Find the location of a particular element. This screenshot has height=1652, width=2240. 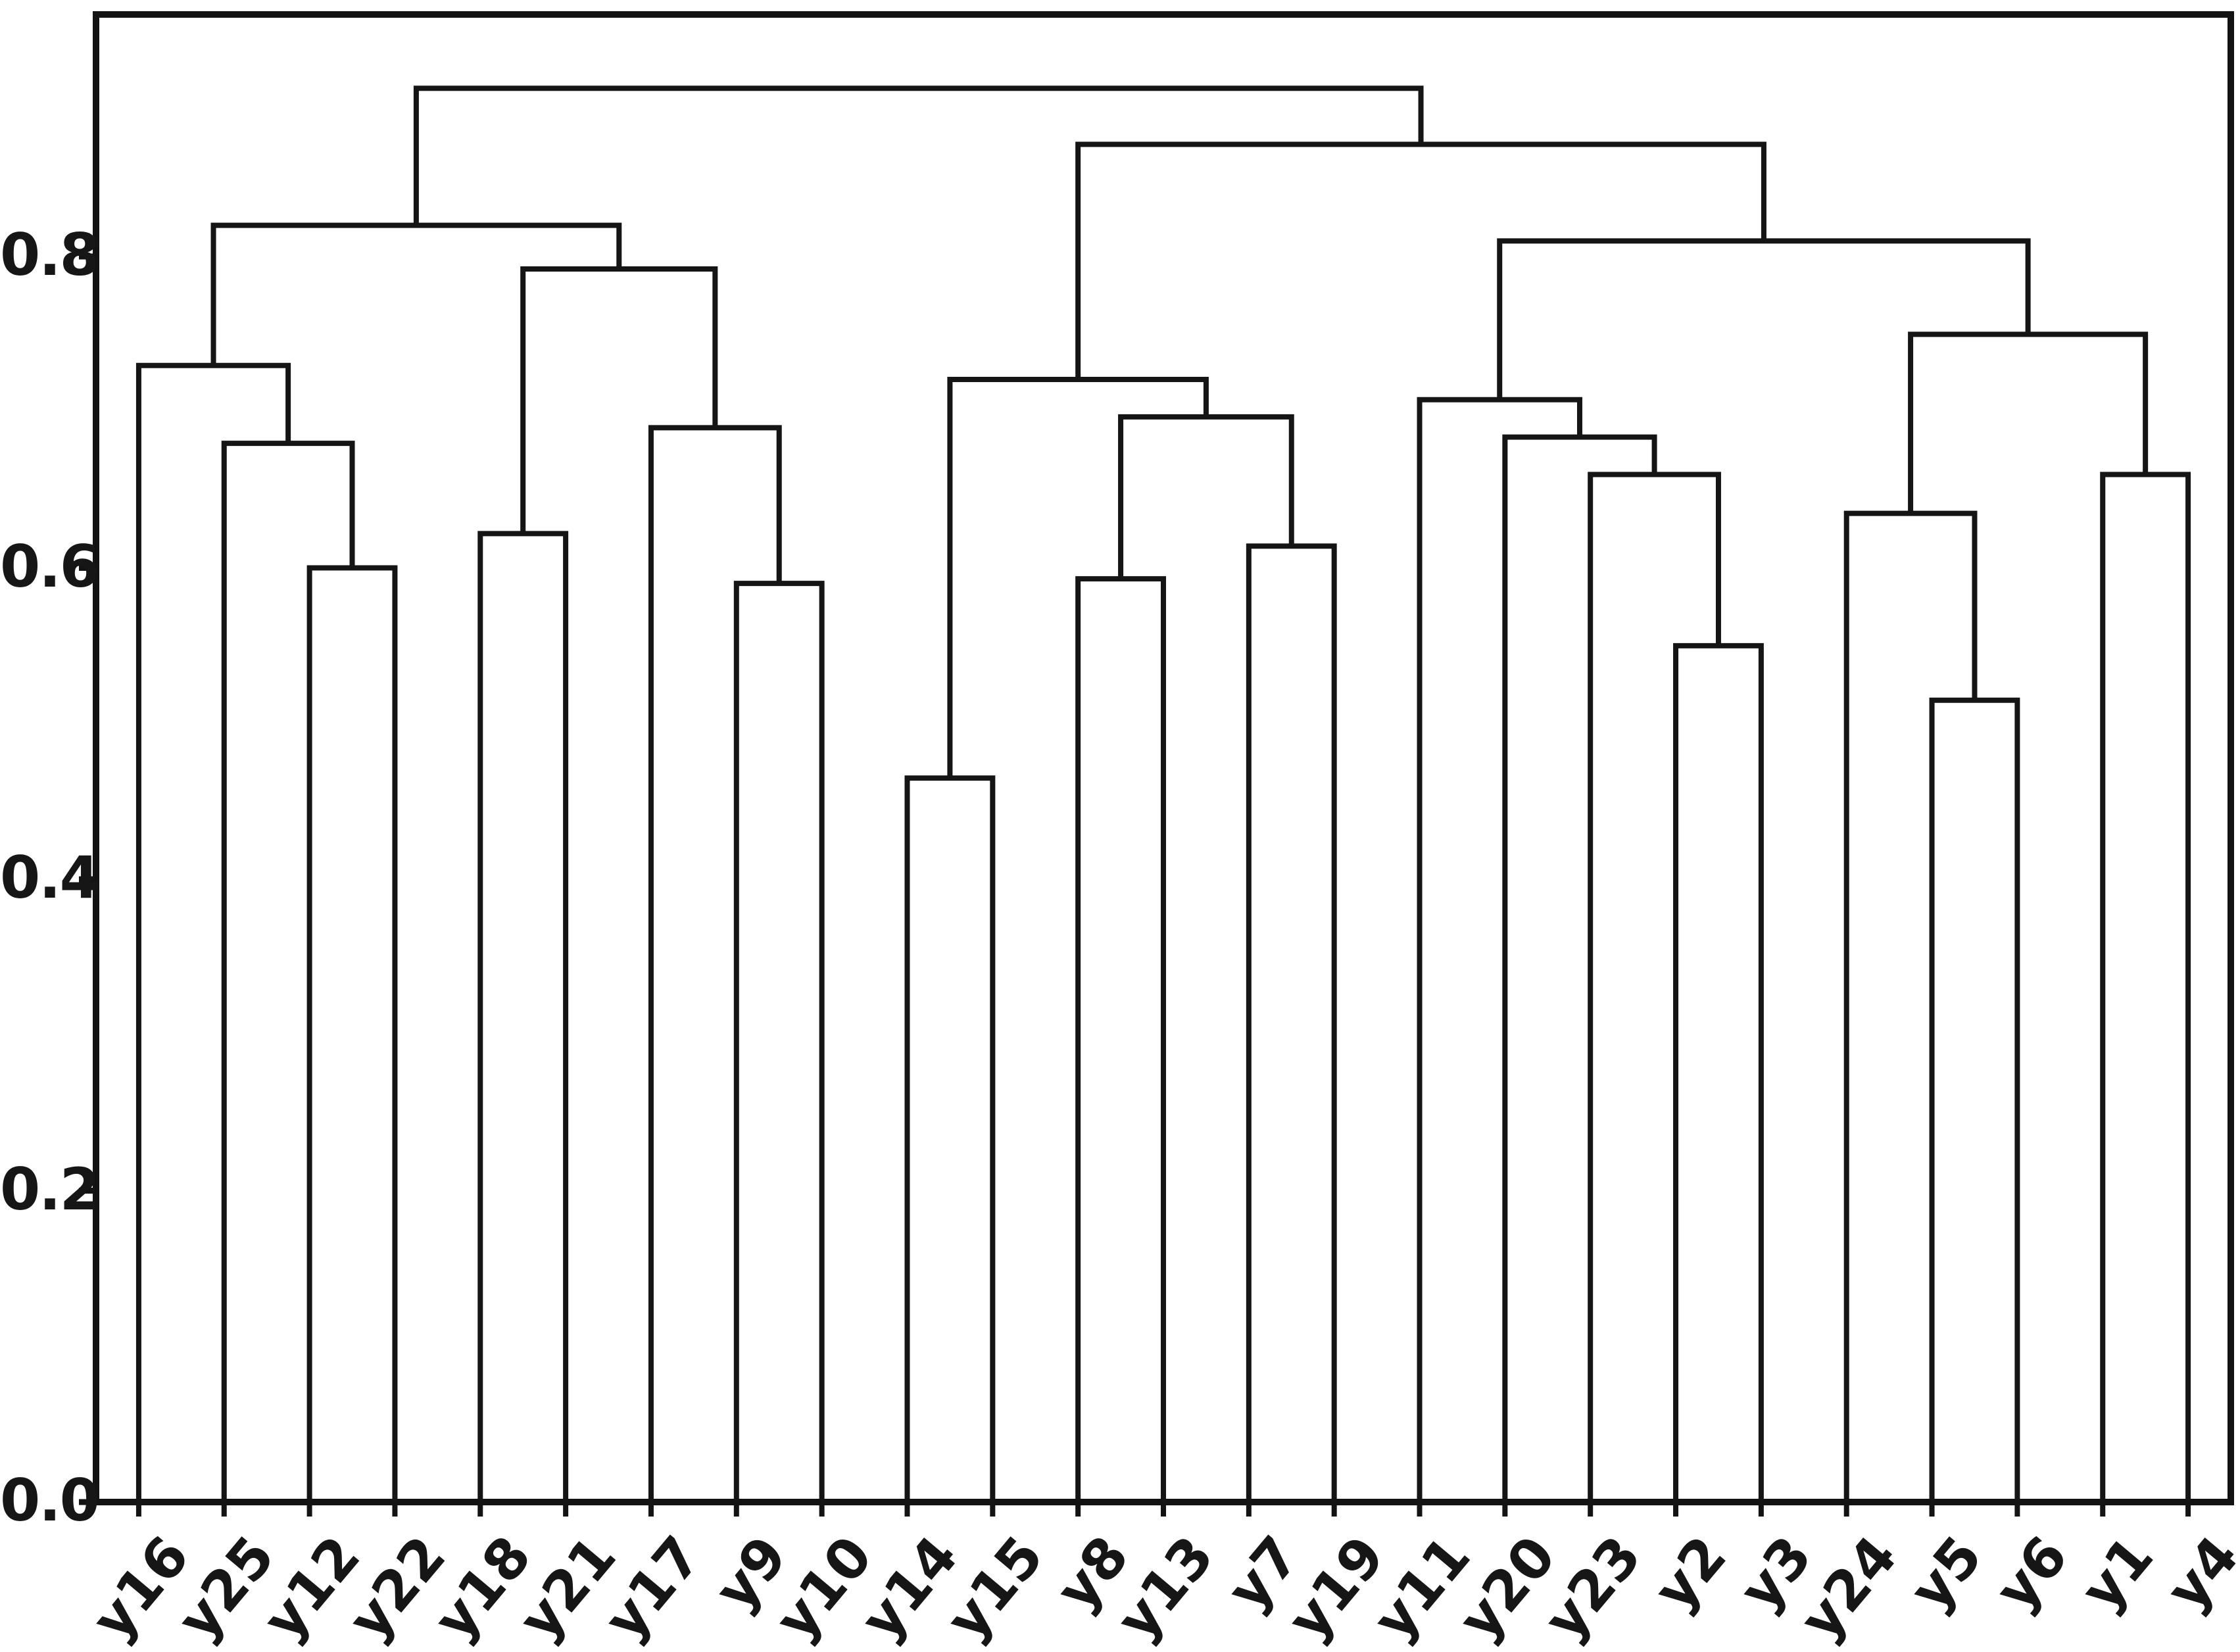

y-tick-label: 0.2 is located at coordinates (50, 1189).